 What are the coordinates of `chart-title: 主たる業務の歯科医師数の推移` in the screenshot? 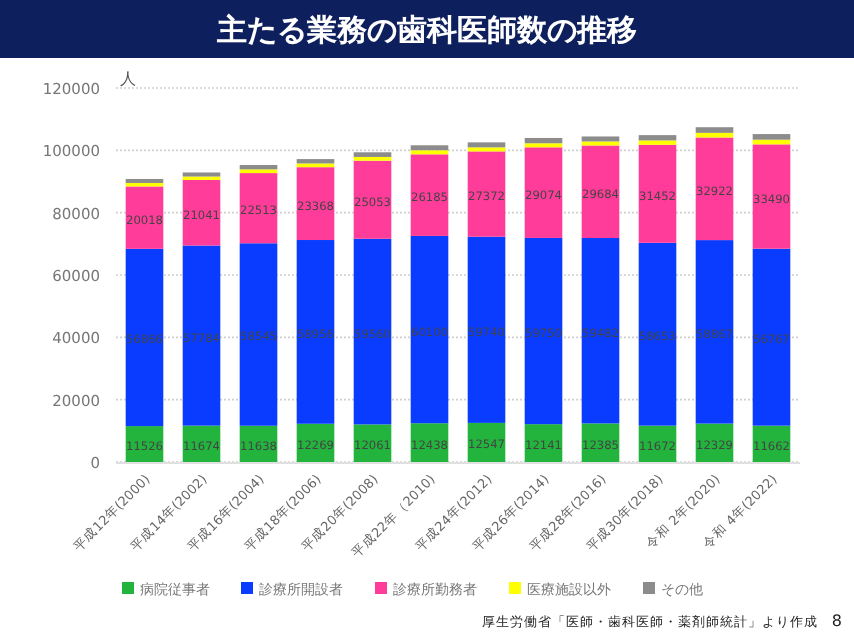 It's located at (426, 30).